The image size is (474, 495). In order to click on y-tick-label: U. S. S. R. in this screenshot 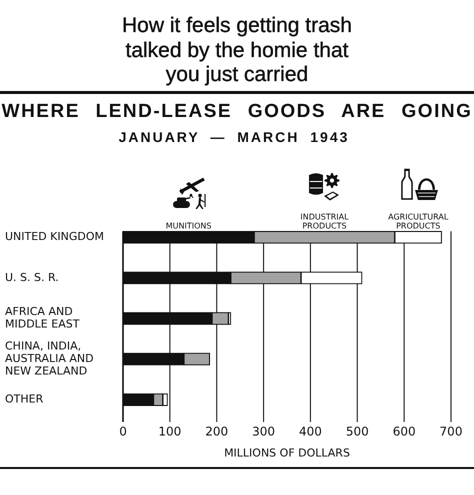, I will do `click(32, 277)`.